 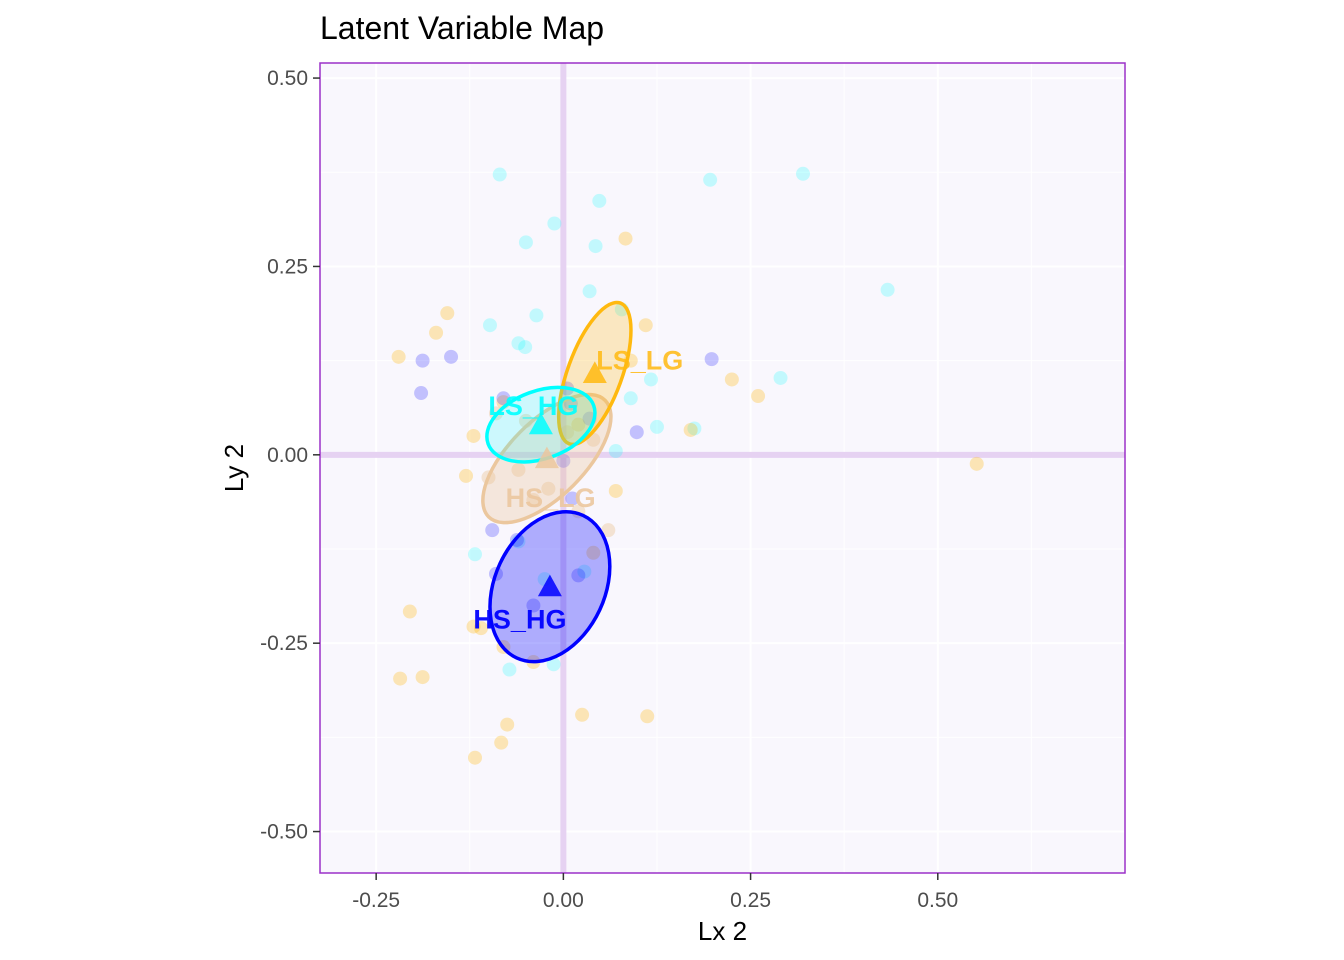 I want to click on group-label-hs-hg: HS_HG, so click(x=519, y=619).